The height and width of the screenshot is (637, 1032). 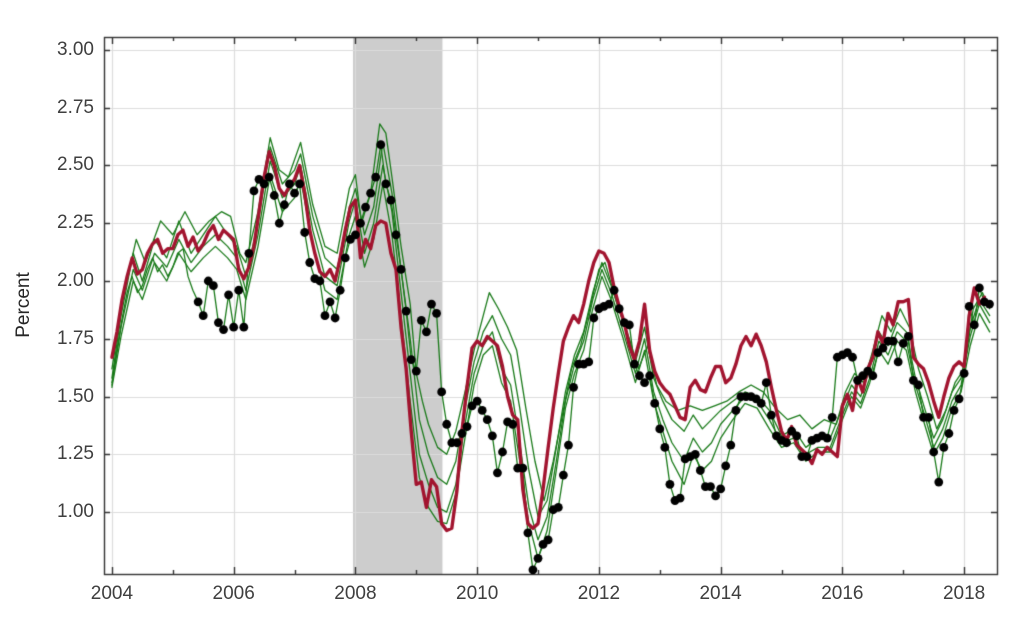 What do you see at coordinates (477, 593) in the screenshot?
I see `x-tick-label: 2010` at bounding box center [477, 593].